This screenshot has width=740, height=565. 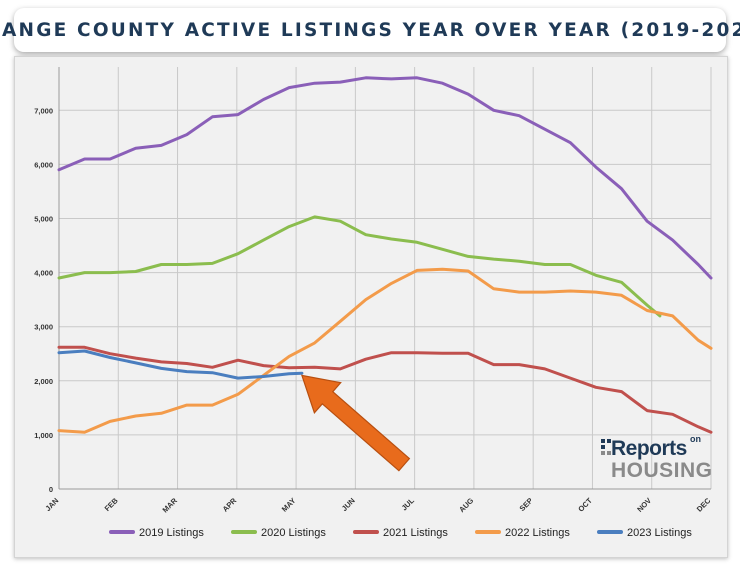 I want to click on y-tick-label: 4,000, so click(x=43, y=273).